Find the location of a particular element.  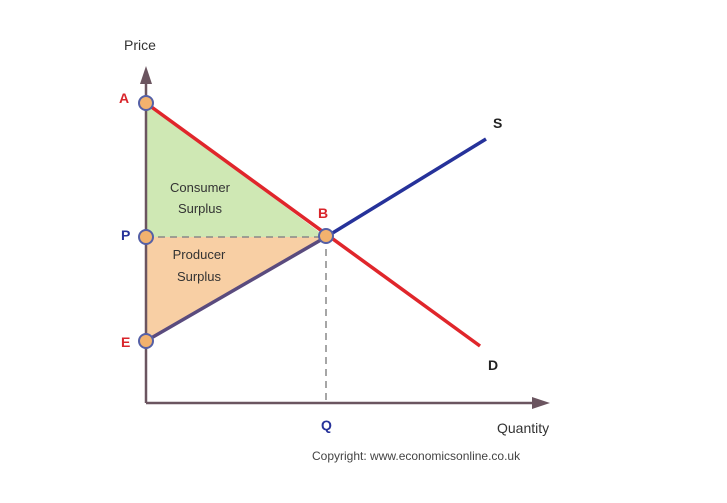

point-p-label: P is located at coordinates (125, 235).